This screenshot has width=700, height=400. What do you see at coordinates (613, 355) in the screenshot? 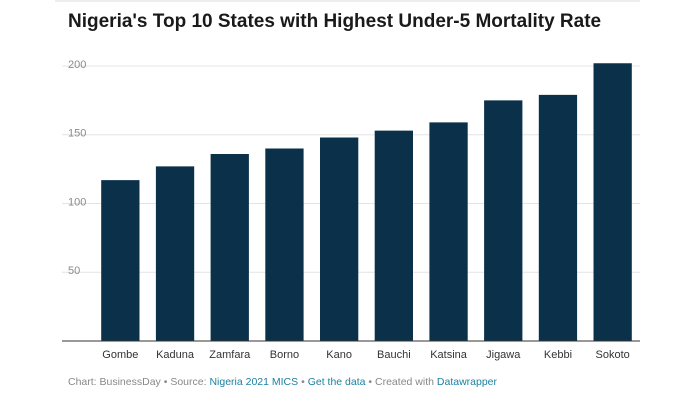
I see `x-tick-label: Sokoto` at bounding box center [613, 355].